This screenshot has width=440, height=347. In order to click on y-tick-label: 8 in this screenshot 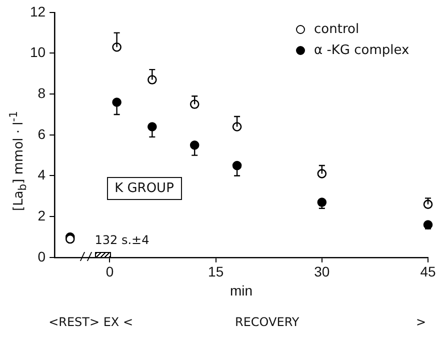, I will do `click(42, 92)`.